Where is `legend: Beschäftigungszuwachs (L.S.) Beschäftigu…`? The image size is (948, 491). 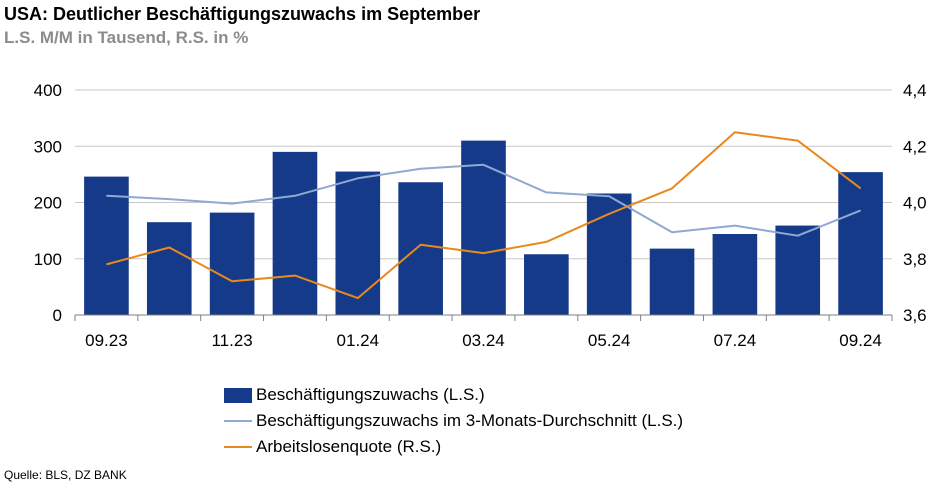
legend: Beschäftigungszuwachs (L.S.) Beschäftigu… is located at coordinates (453, 421).